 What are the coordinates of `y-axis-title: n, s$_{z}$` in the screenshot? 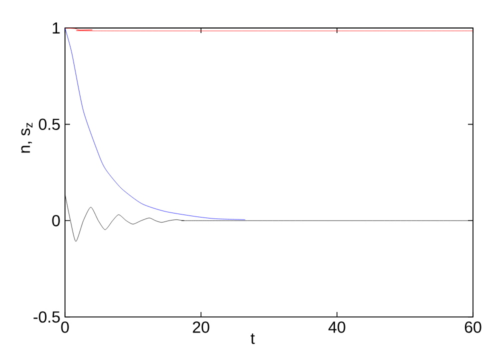 It's located at (26, 137).